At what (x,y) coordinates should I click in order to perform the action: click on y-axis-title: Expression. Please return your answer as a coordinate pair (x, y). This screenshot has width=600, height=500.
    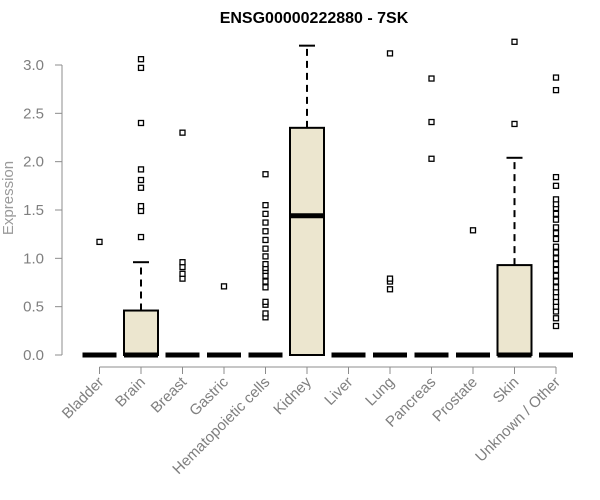
    Looking at the image, I should click on (8, 198).